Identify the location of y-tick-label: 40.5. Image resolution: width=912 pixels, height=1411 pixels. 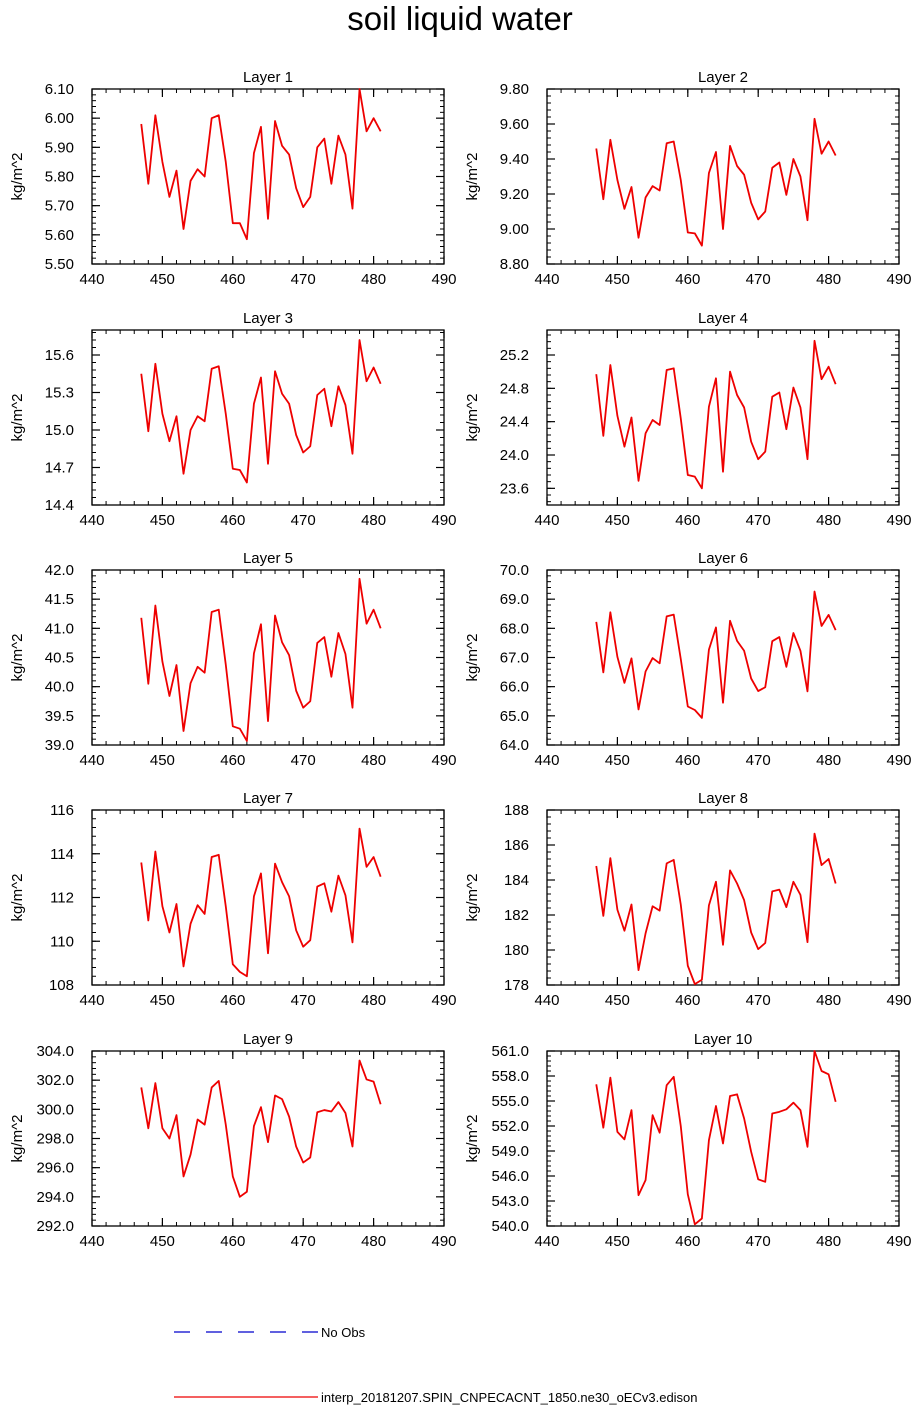
(59, 658).